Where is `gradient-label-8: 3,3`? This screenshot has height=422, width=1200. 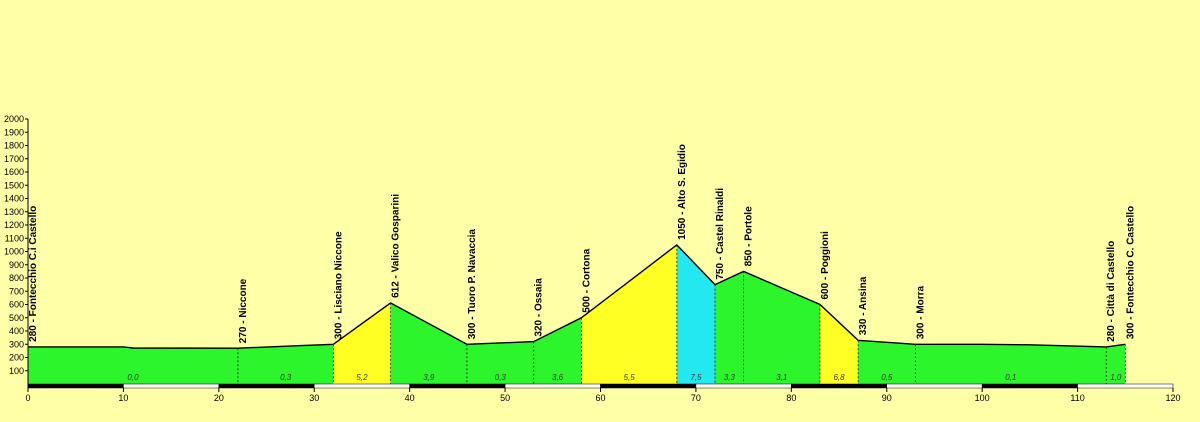
gradient-label-8: 3,3 is located at coordinates (730, 377).